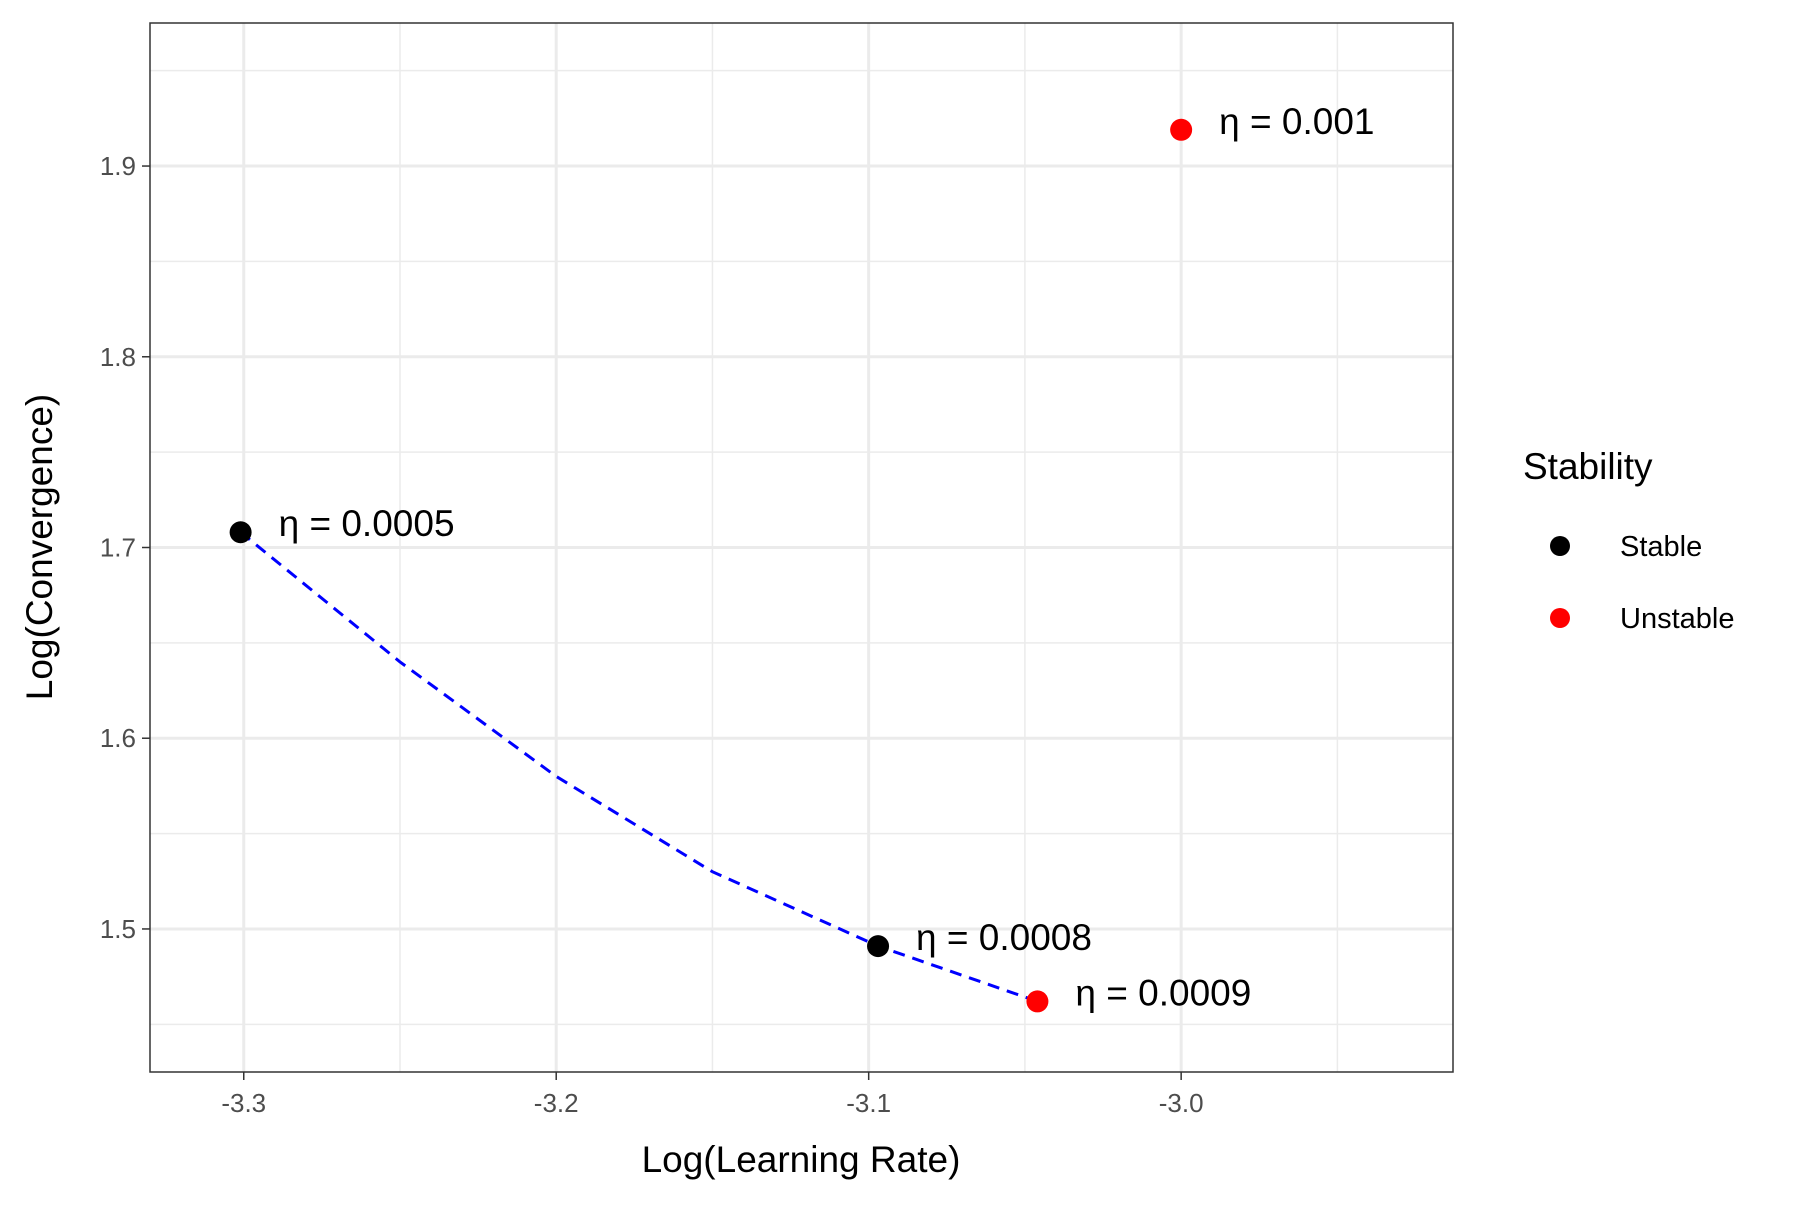 This screenshot has height=1205, width=1800. Describe the element at coordinates (1677, 619) in the screenshot. I see `legend-label-unstable: Unstable` at that location.